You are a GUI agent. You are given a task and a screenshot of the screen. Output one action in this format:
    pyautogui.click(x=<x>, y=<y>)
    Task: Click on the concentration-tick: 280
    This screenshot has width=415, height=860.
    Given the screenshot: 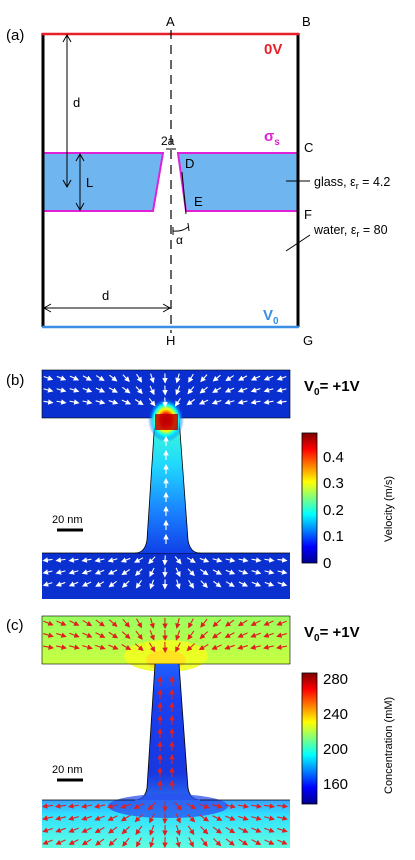 What is the action you would take?
    pyautogui.click(x=335, y=679)
    